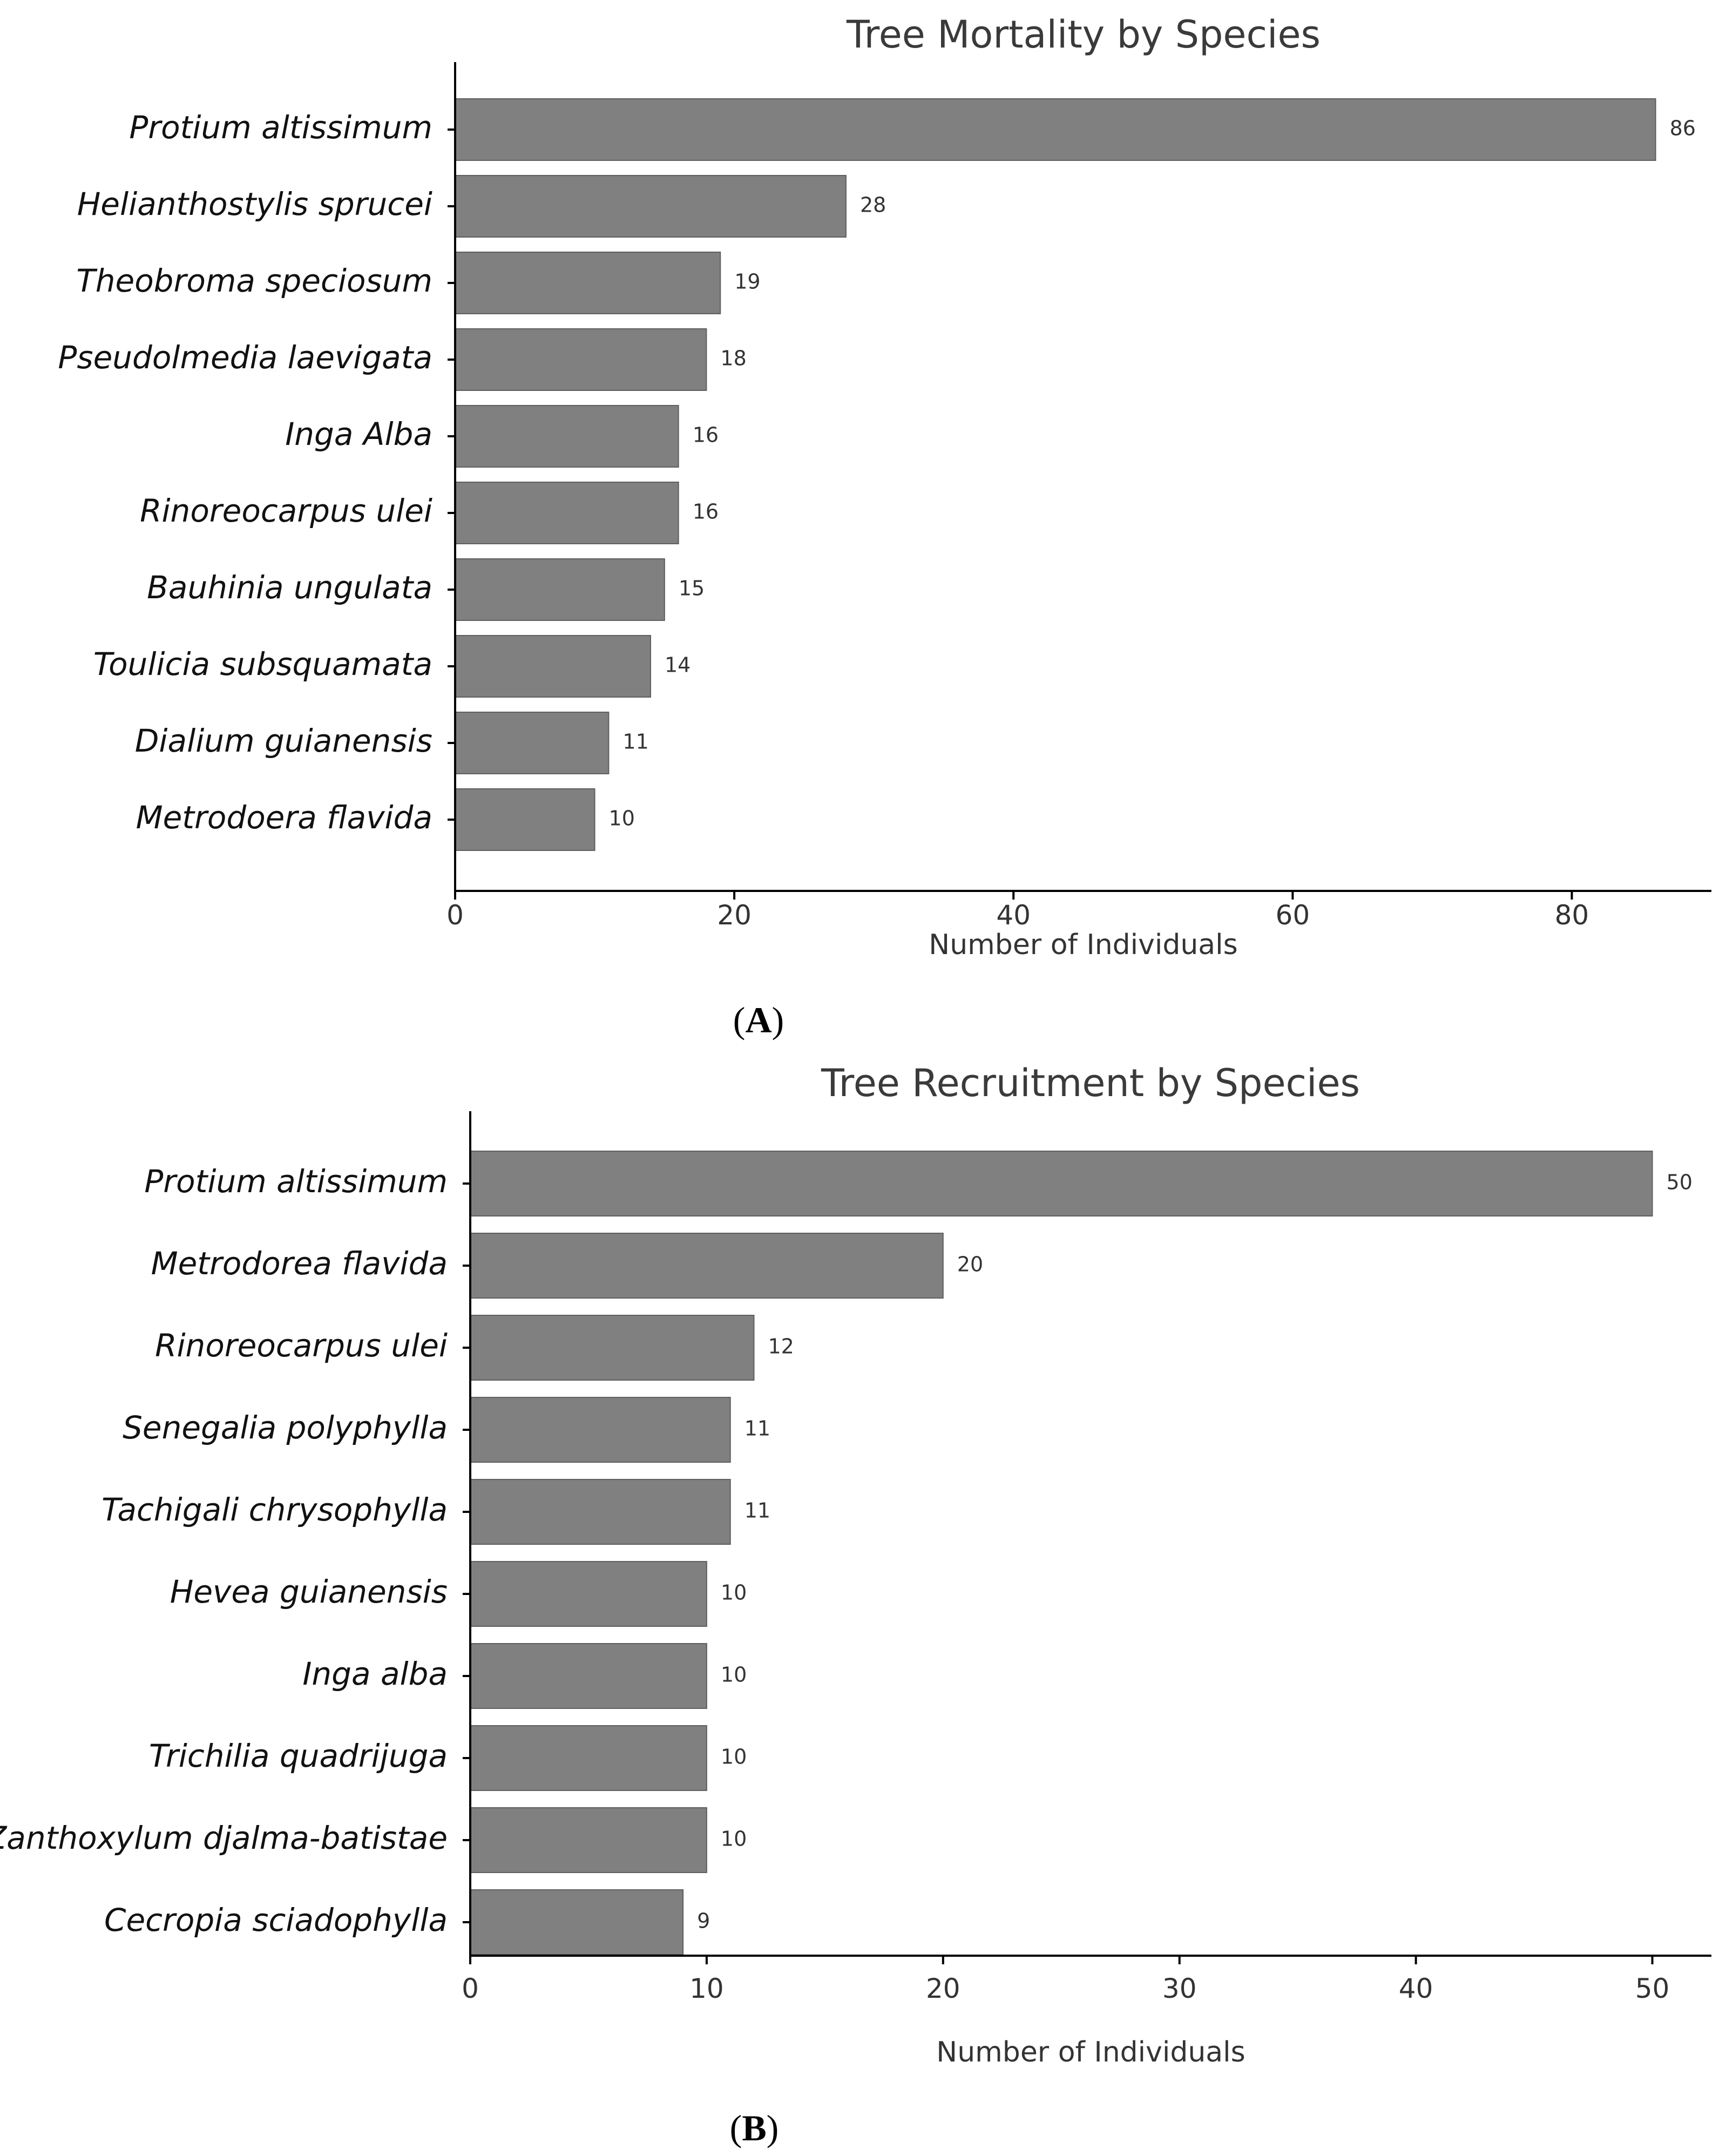  Describe the element at coordinates (245, 357) in the screenshot. I see `category-label: Pseudolmedia laevigata` at that location.